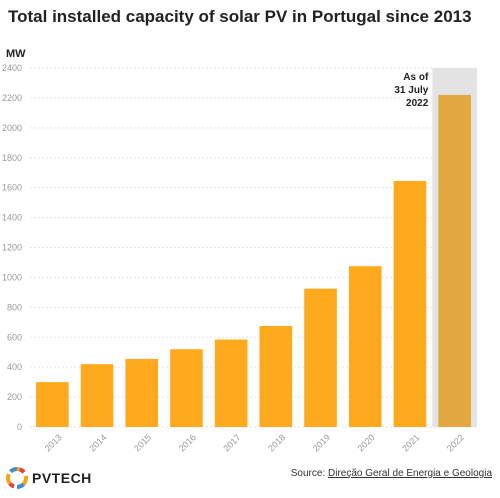  Describe the element at coordinates (454, 261) in the screenshot. I see `bar-2022` at that location.